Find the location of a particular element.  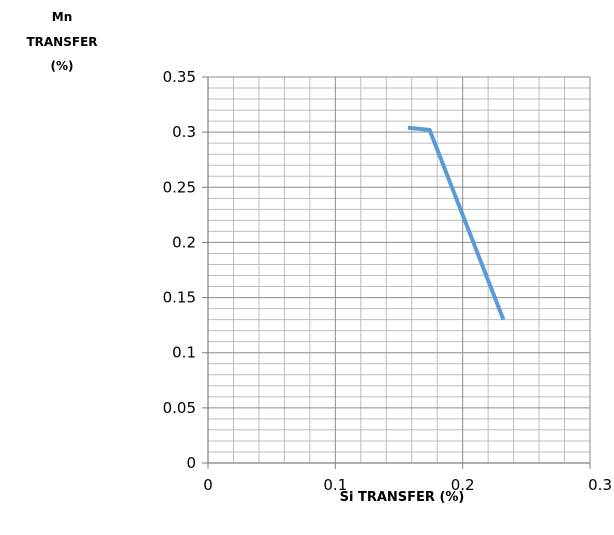

y-axis-label-line-3: (%) is located at coordinates (62, 66).